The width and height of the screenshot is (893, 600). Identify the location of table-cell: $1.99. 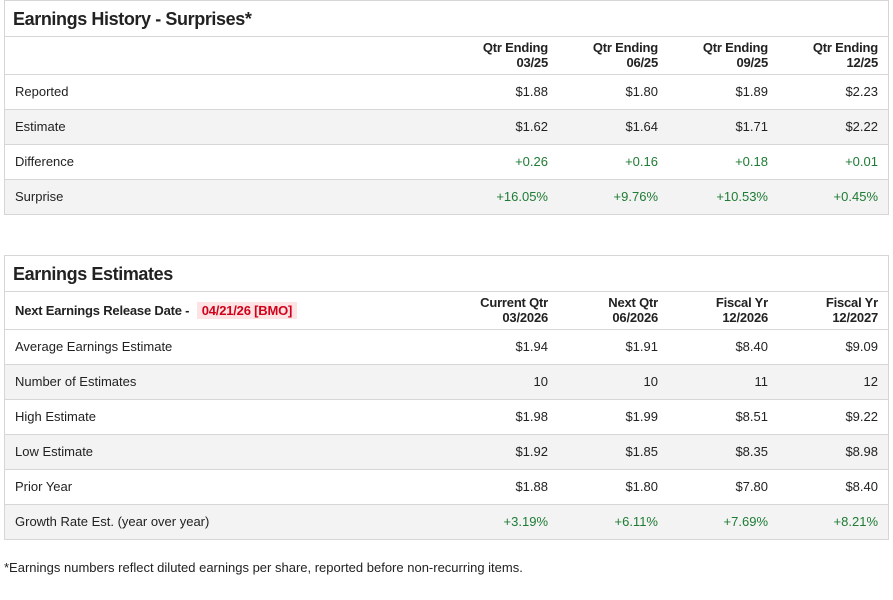
(613, 416).